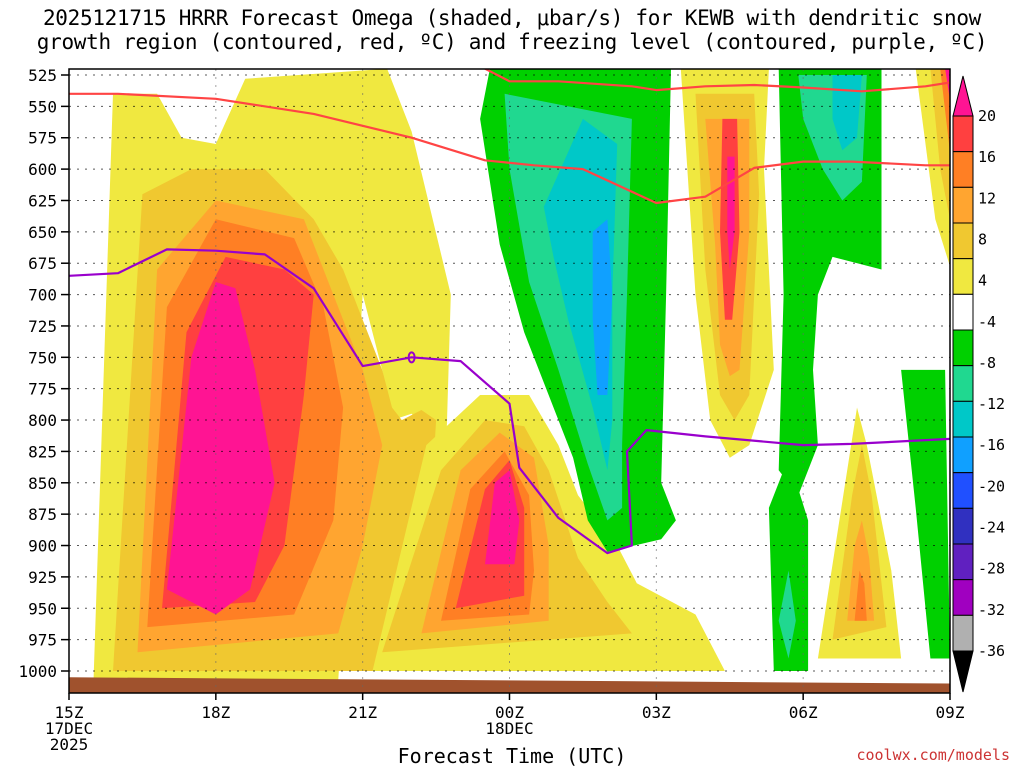 Image resolution: width=1024 pixels, height=768 pixels. I want to click on x-tick-label-18-0: 09Z, so click(950, 712).